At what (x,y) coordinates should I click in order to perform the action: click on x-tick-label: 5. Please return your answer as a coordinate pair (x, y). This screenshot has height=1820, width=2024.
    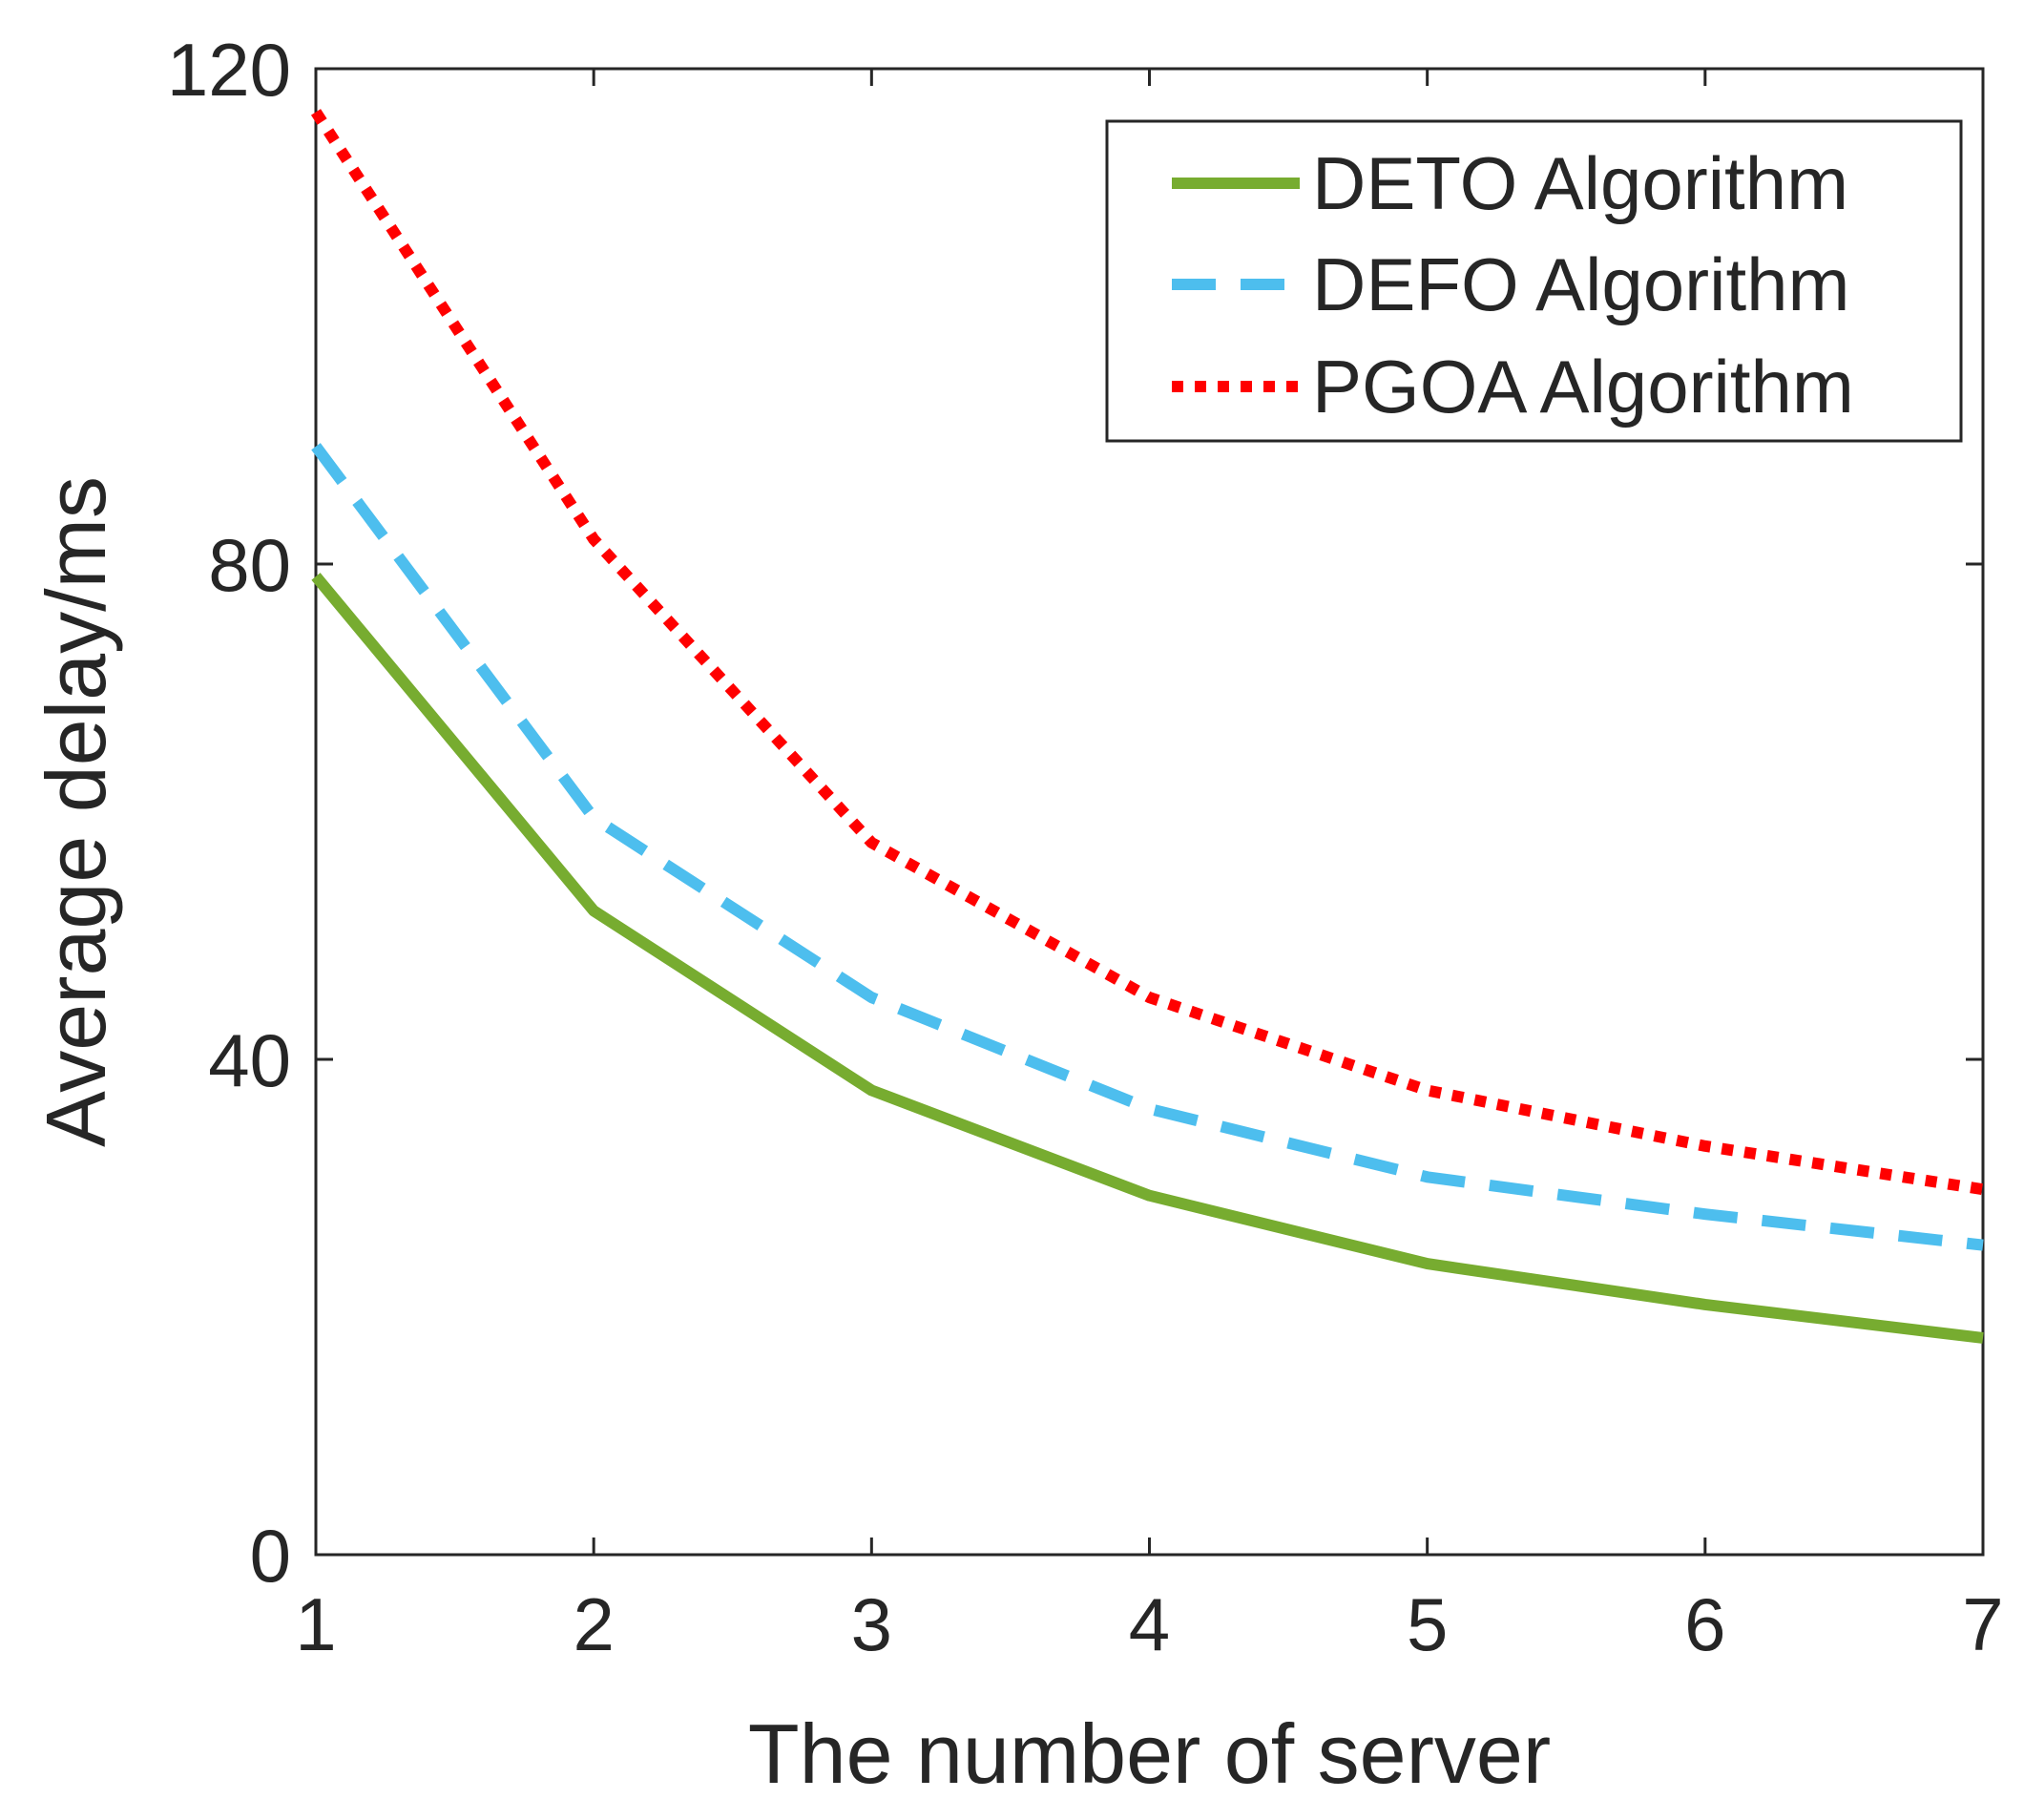
    Looking at the image, I should click on (1427, 1624).